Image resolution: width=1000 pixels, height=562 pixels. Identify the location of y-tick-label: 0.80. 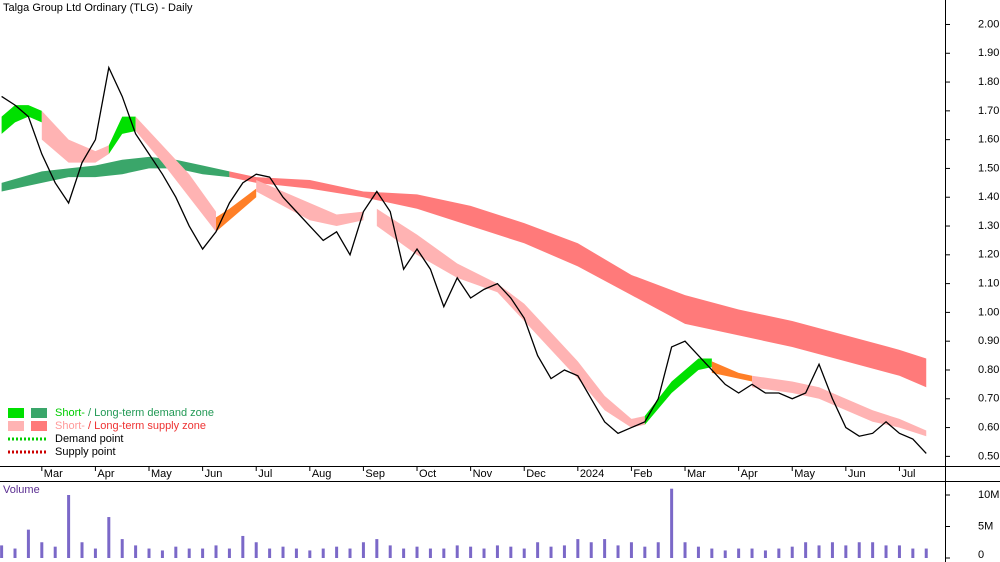
(988, 370).